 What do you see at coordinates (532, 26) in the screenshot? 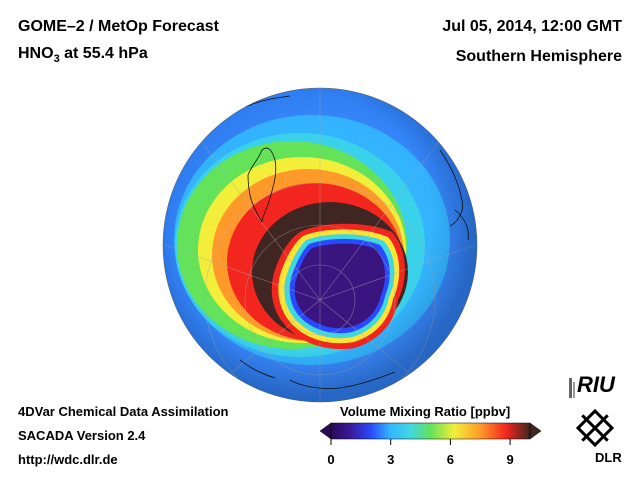
I see `datetime-label: Jul 05, 2014, 12:00 GMT` at bounding box center [532, 26].